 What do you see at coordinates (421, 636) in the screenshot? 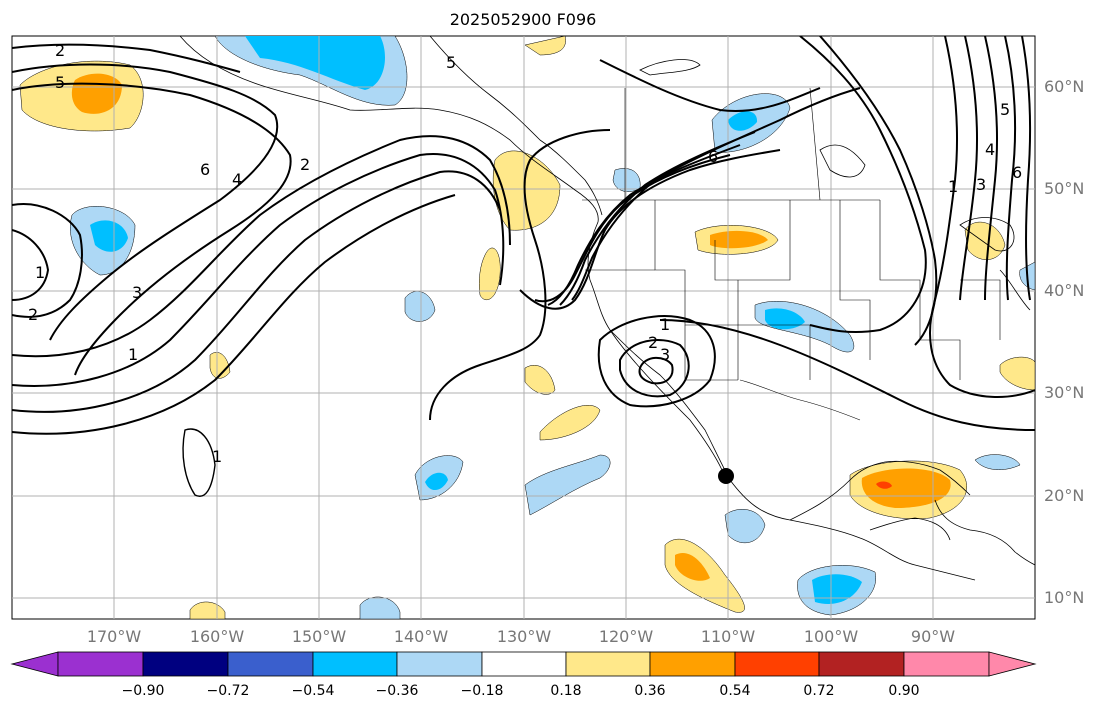
I see `lon-tick-label: 140°W` at bounding box center [421, 636].